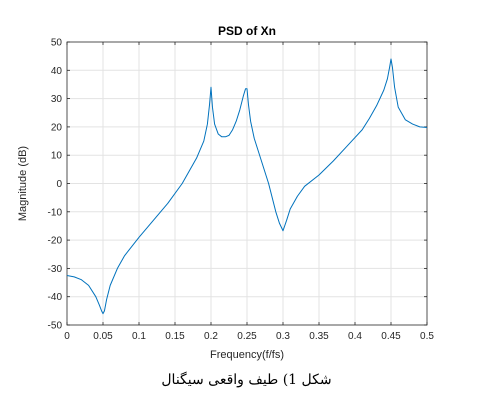 The width and height of the screenshot is (493, 405). Describe the element at coordinates (57, 156) in the screenshot. I see `y-tick-label: 10` at that location.